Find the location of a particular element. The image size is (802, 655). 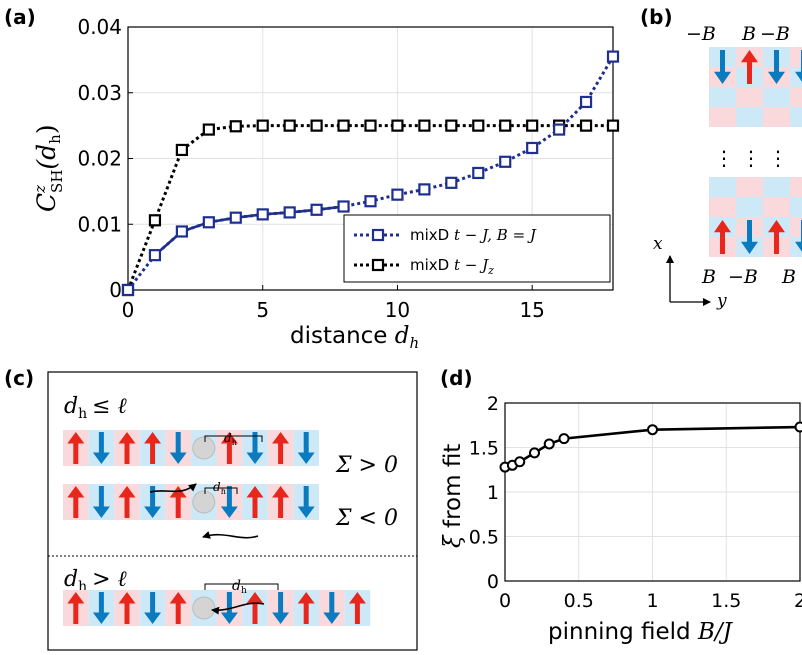

dh-label-1: dh is located at coordinates (230, 439).